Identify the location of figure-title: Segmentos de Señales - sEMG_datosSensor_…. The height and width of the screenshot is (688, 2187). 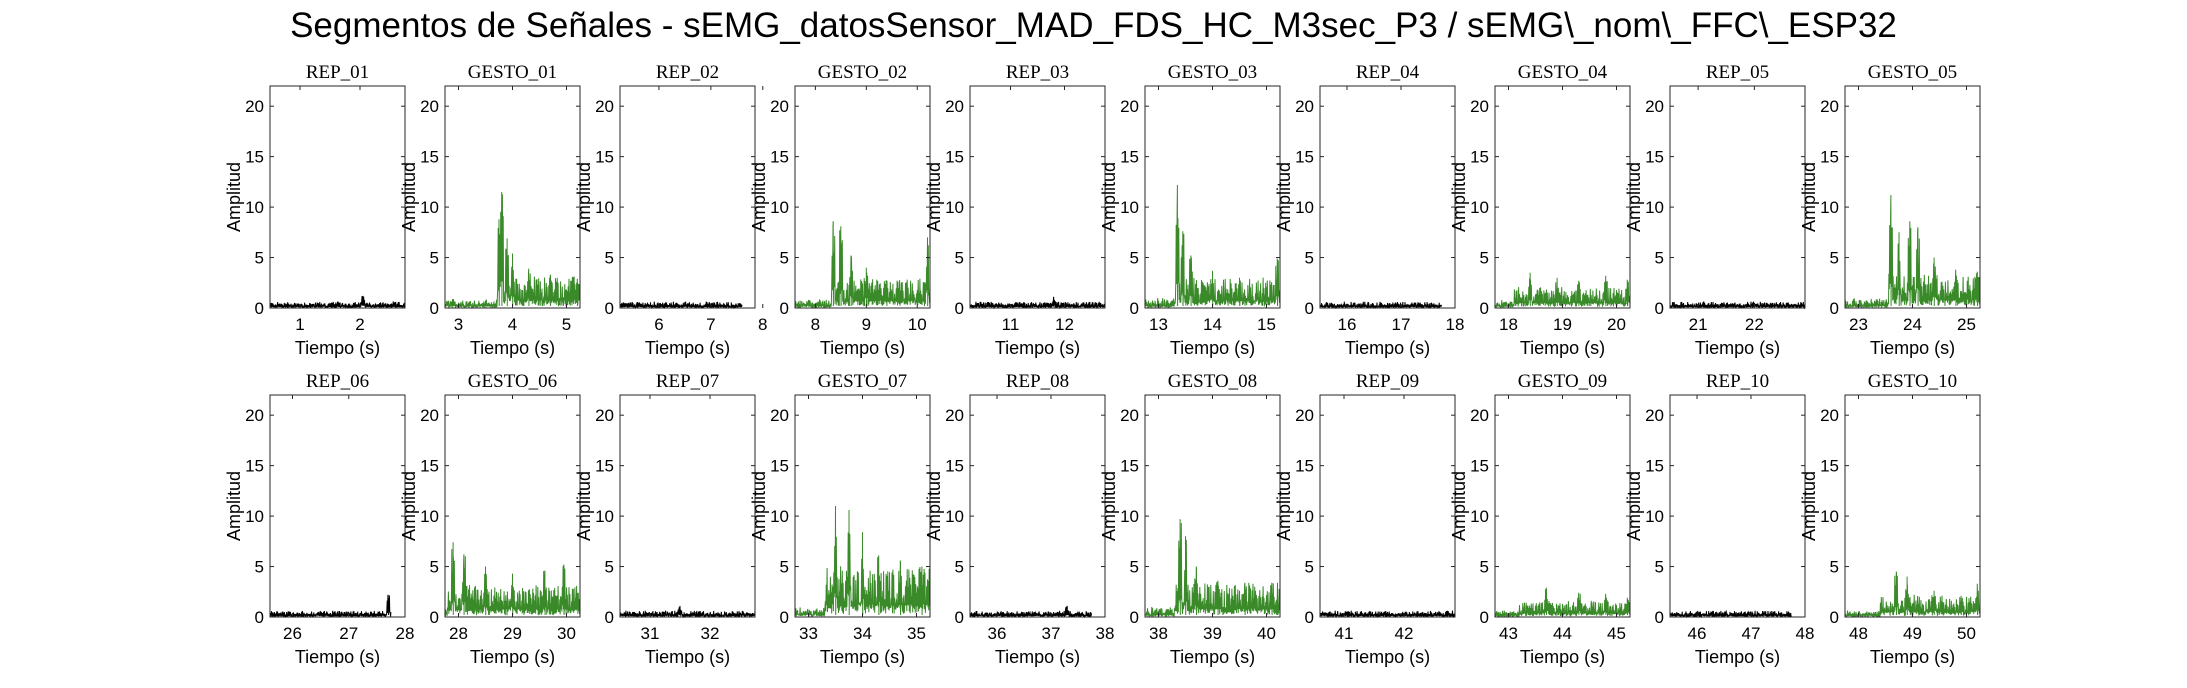
(1093, 25).